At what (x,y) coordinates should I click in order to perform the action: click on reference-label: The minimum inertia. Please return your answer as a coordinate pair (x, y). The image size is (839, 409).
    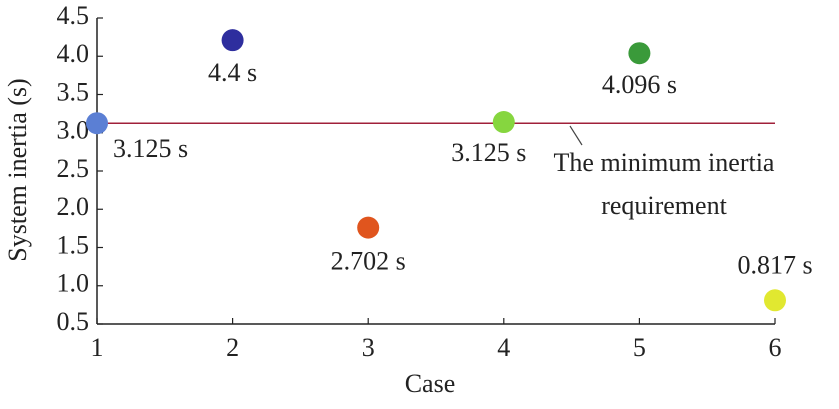
    Looking at the image, I should click on (664, 162).